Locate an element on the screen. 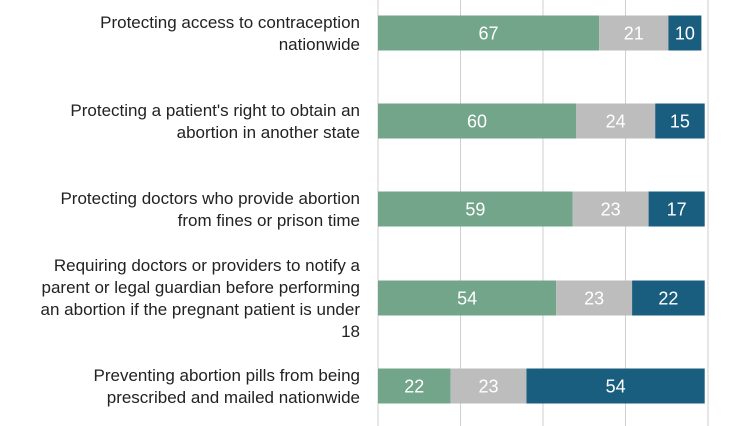 Image resolution: width=747 pixels, height=426 pixels. data-label: 59 is located at coordinates (475, 210).